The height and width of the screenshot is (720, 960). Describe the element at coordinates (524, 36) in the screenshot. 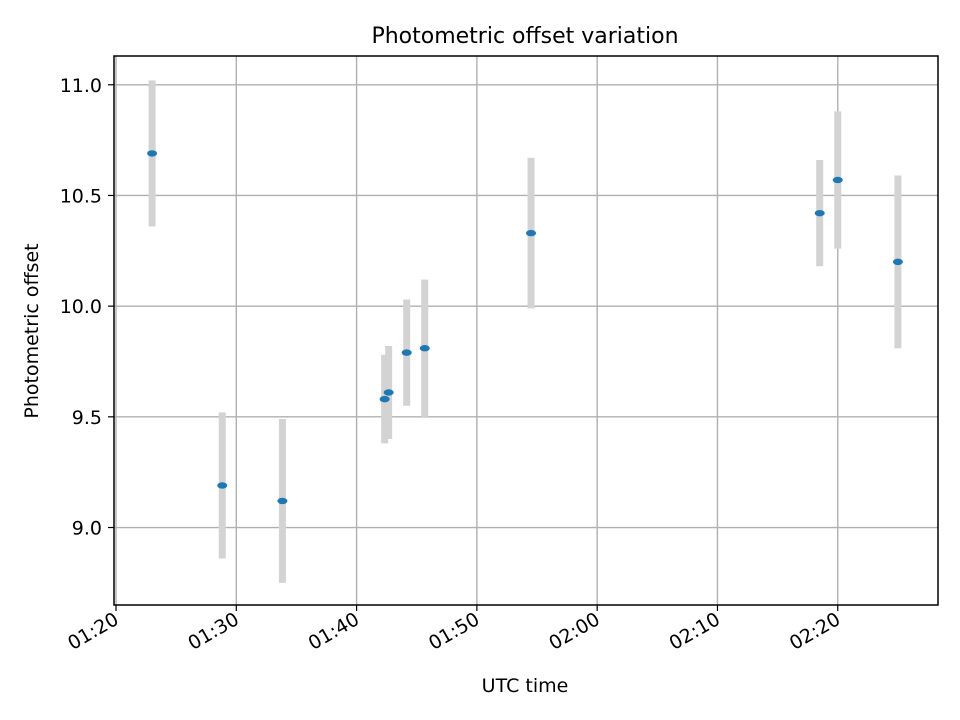

I see `chart-title: Photometric offset variation` at that location.